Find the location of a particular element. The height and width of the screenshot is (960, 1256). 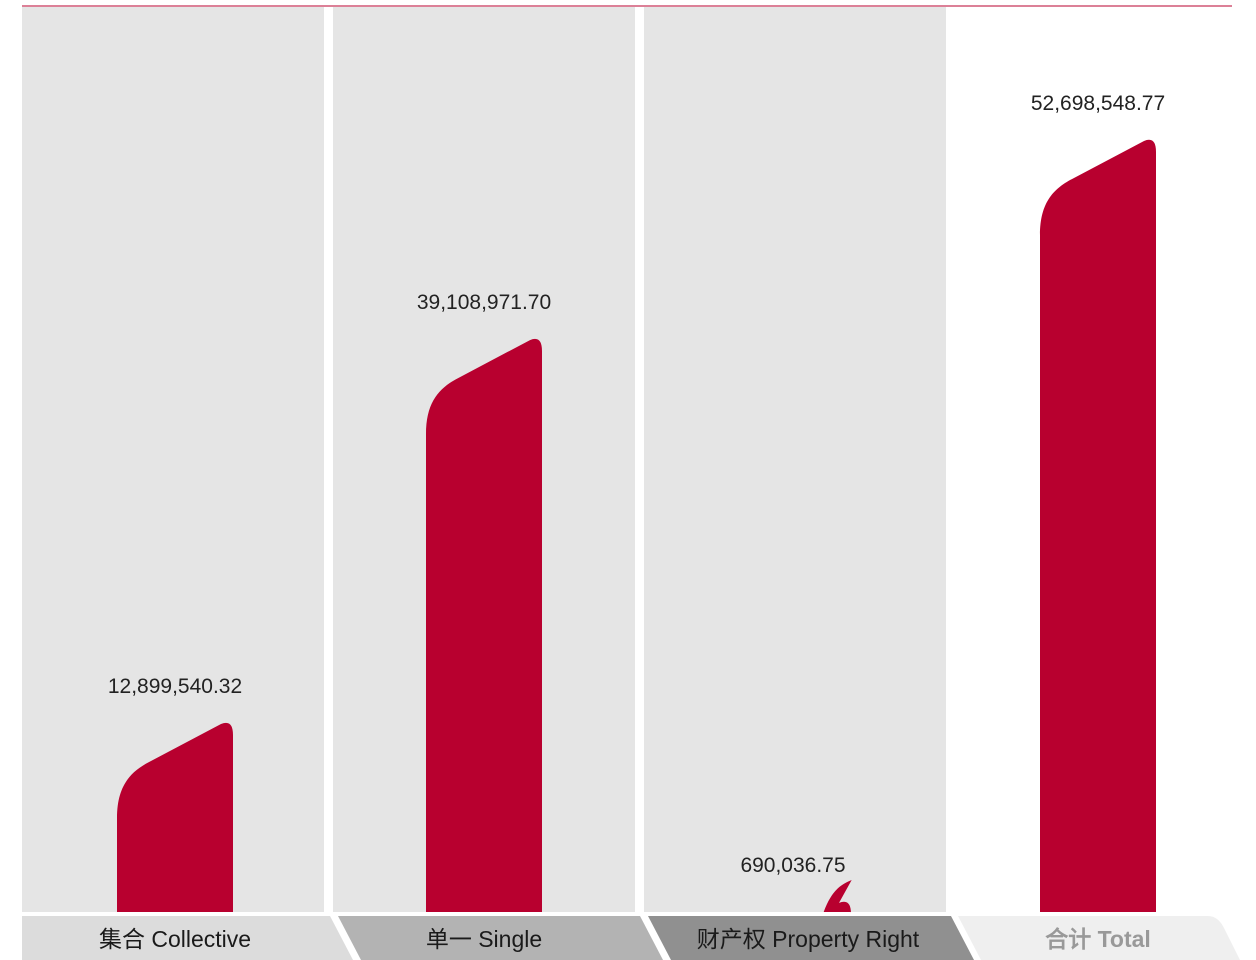

category-label-4: 合计 Total is located at coordinates (1098, 939).